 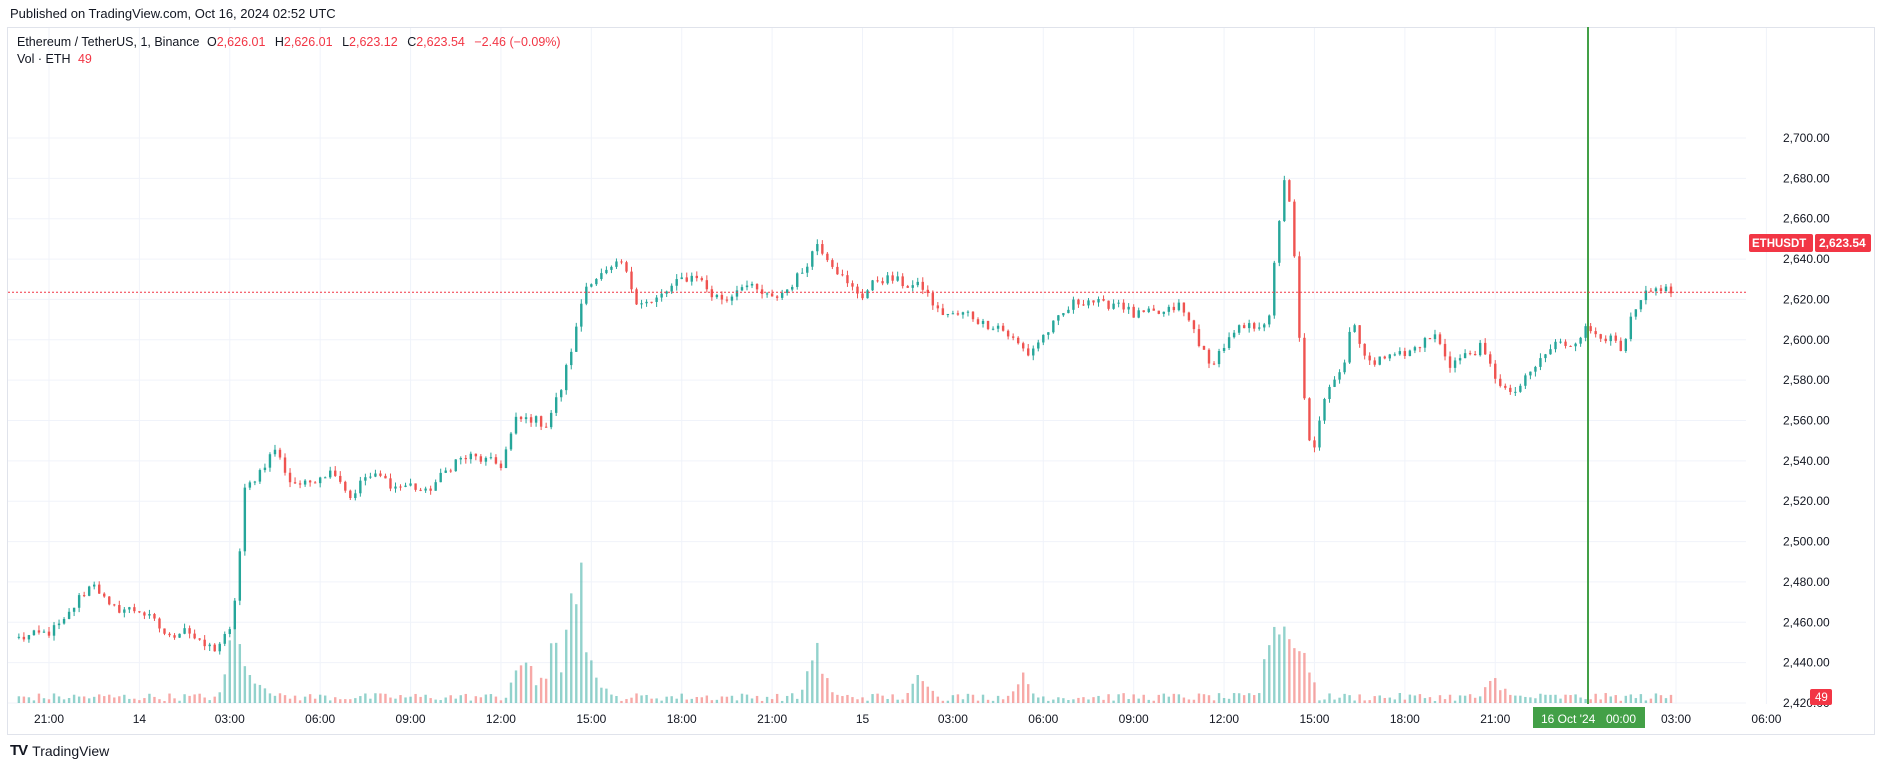 What do you see at coordinates (59, 750) in the screenshot?
I see `footer-brand: TV TradingView` at bounding box center [59, 750].